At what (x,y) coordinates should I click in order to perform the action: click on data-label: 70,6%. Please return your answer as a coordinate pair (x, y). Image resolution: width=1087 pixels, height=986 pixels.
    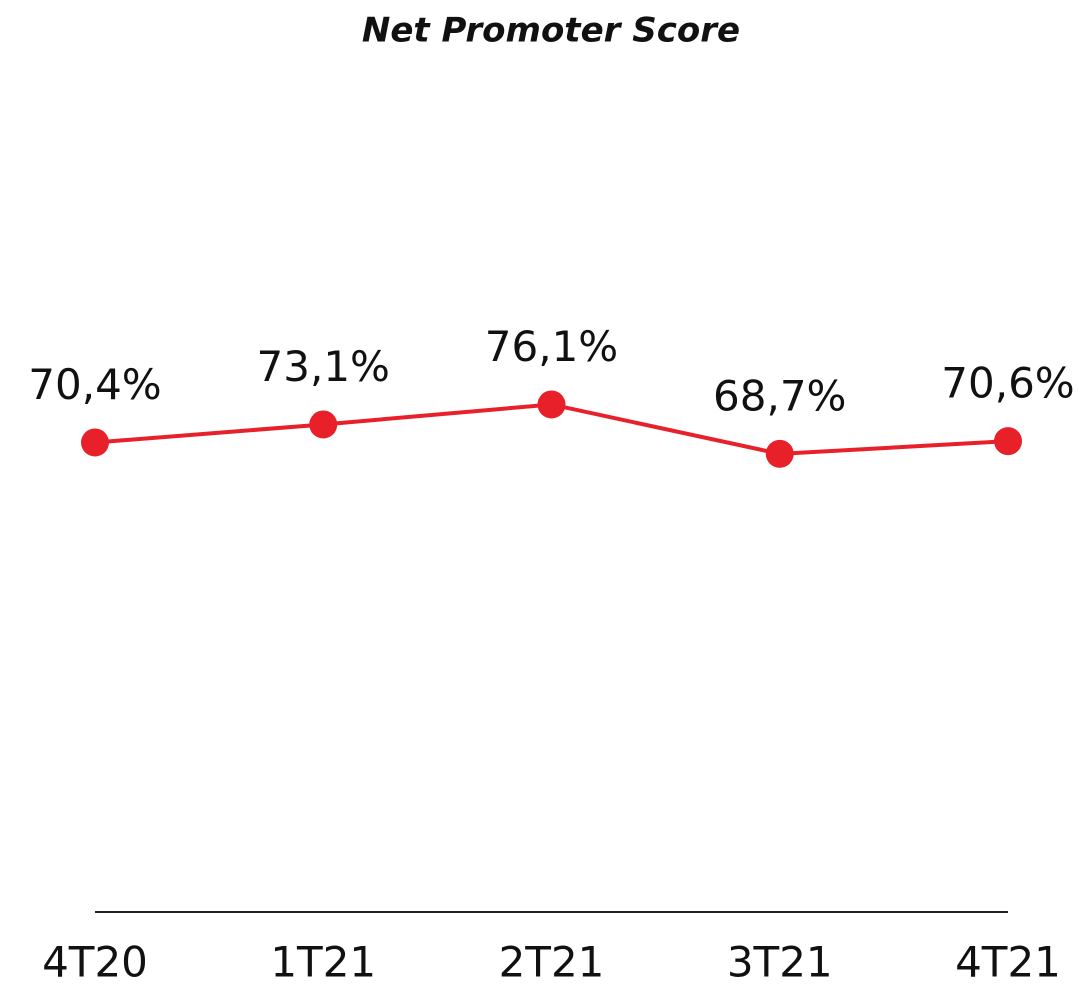
    Looking at the image, I should click on (1007, 383).